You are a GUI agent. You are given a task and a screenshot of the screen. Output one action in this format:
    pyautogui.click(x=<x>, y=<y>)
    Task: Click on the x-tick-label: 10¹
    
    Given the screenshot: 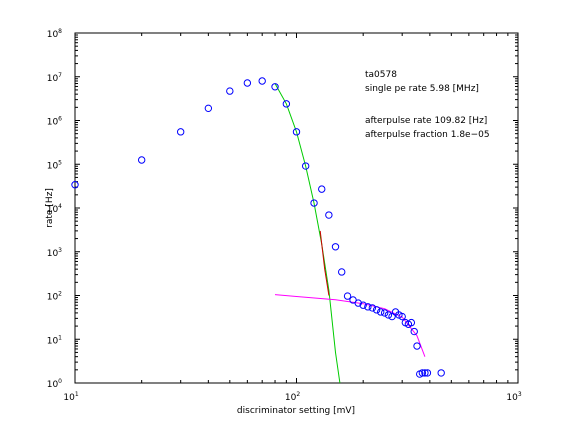 What is the action you would take?
    pyautogui.click(x=70, y=397)
    